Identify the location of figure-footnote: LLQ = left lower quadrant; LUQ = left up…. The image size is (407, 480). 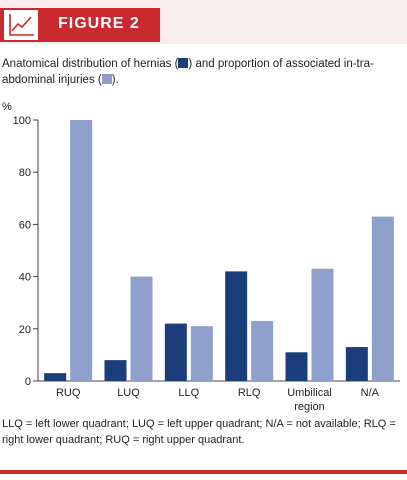
(199, 432).